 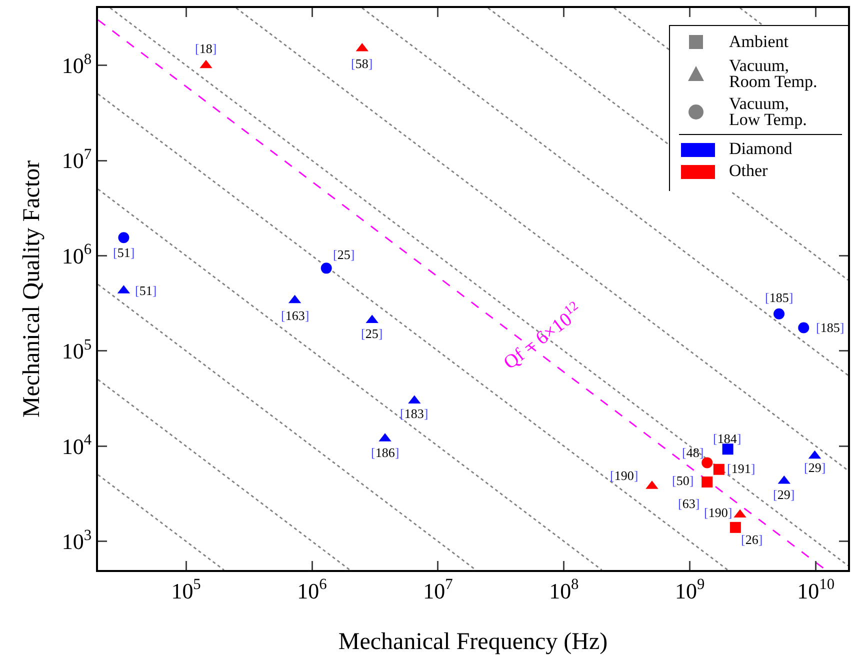 I want to click on y-tick-label: 10$^{8}$, so click(x=77, y=64).